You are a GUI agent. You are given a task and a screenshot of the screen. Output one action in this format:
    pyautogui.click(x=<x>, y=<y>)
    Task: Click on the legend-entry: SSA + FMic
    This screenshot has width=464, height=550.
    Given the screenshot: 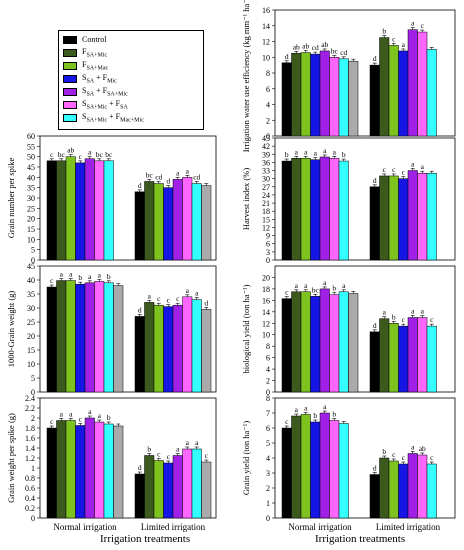 What is the action you would take?
    pyautogui.click(x=131, y=78)
    